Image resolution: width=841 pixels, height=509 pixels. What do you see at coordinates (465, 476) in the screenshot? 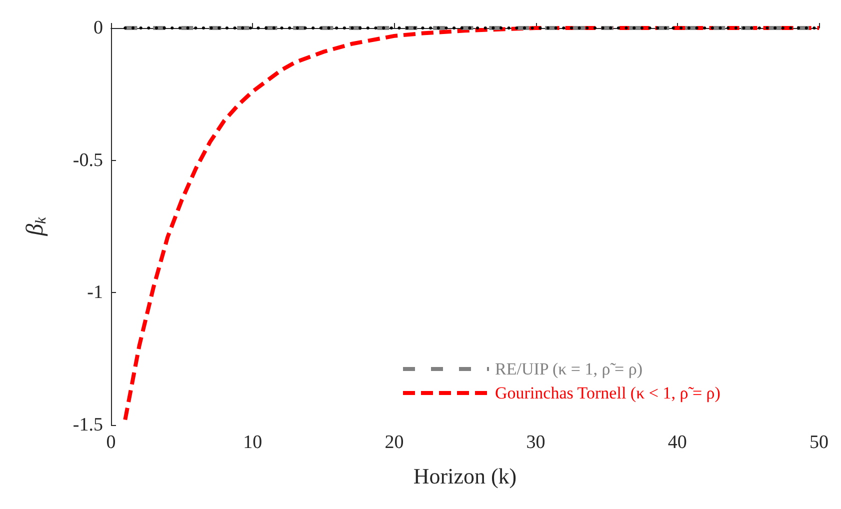
I see `x-axis-title: Horizon (k)` at bounding box center [465, 476].